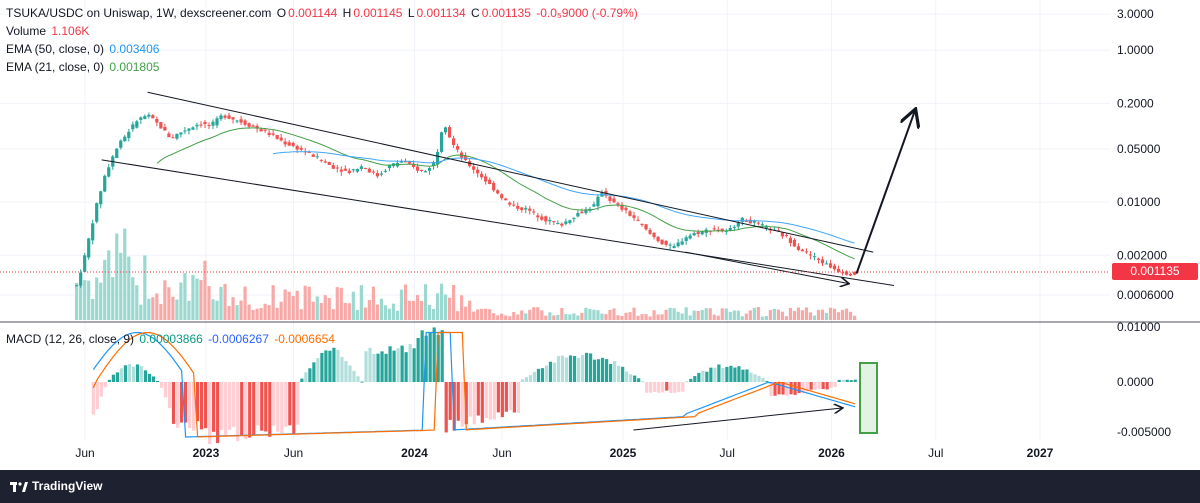 The height and width of the screenshot is (503, 1200). I want to click on time-tick-label: Jun, so click(84, 453).